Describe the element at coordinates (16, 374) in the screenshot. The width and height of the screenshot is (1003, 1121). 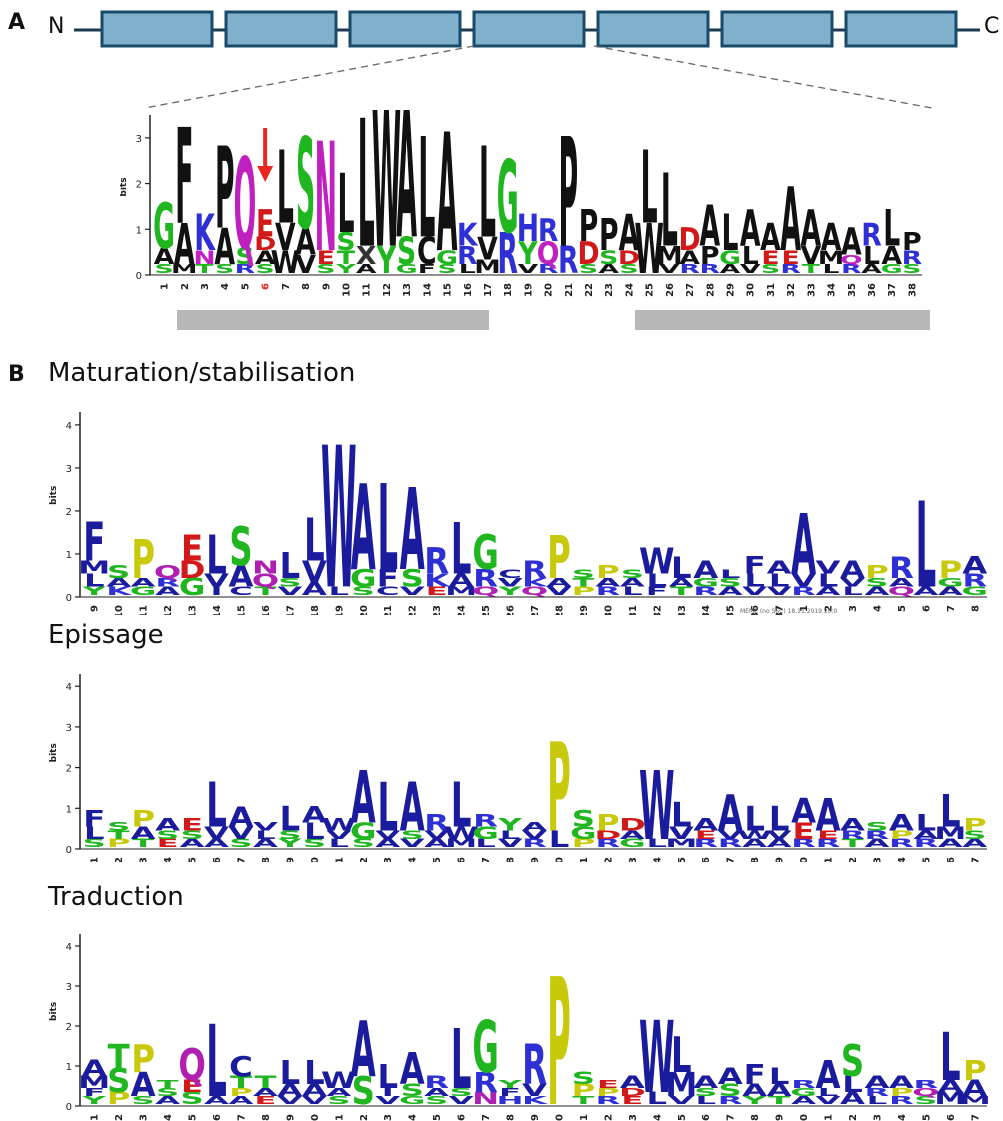
I see `panel-b-label: B` at that location.